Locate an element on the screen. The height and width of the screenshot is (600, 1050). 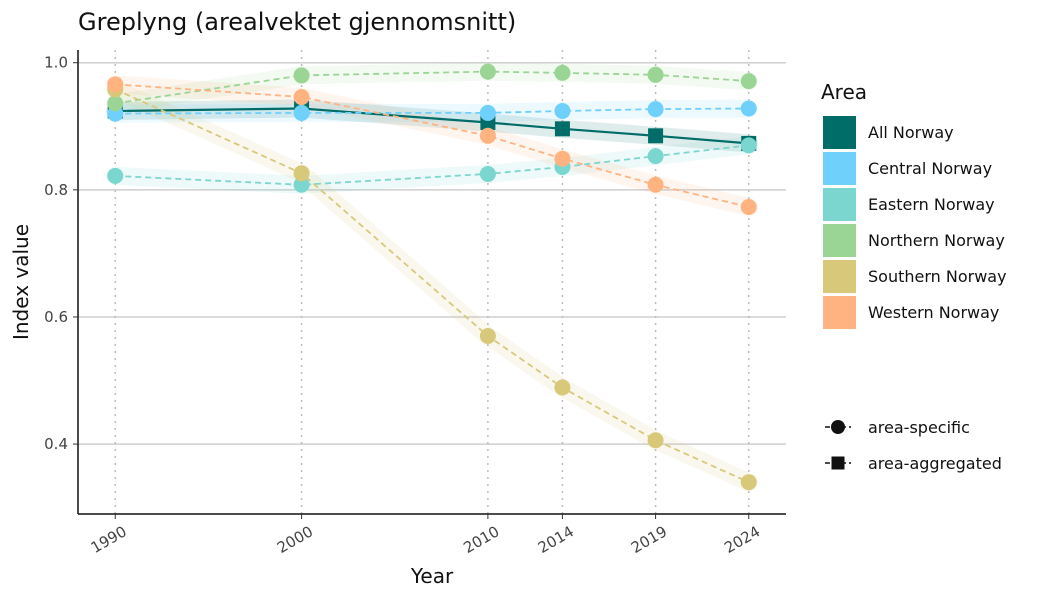
legend-shape-entries: area-specific area-aggregated is located at coordinates (913, 445).